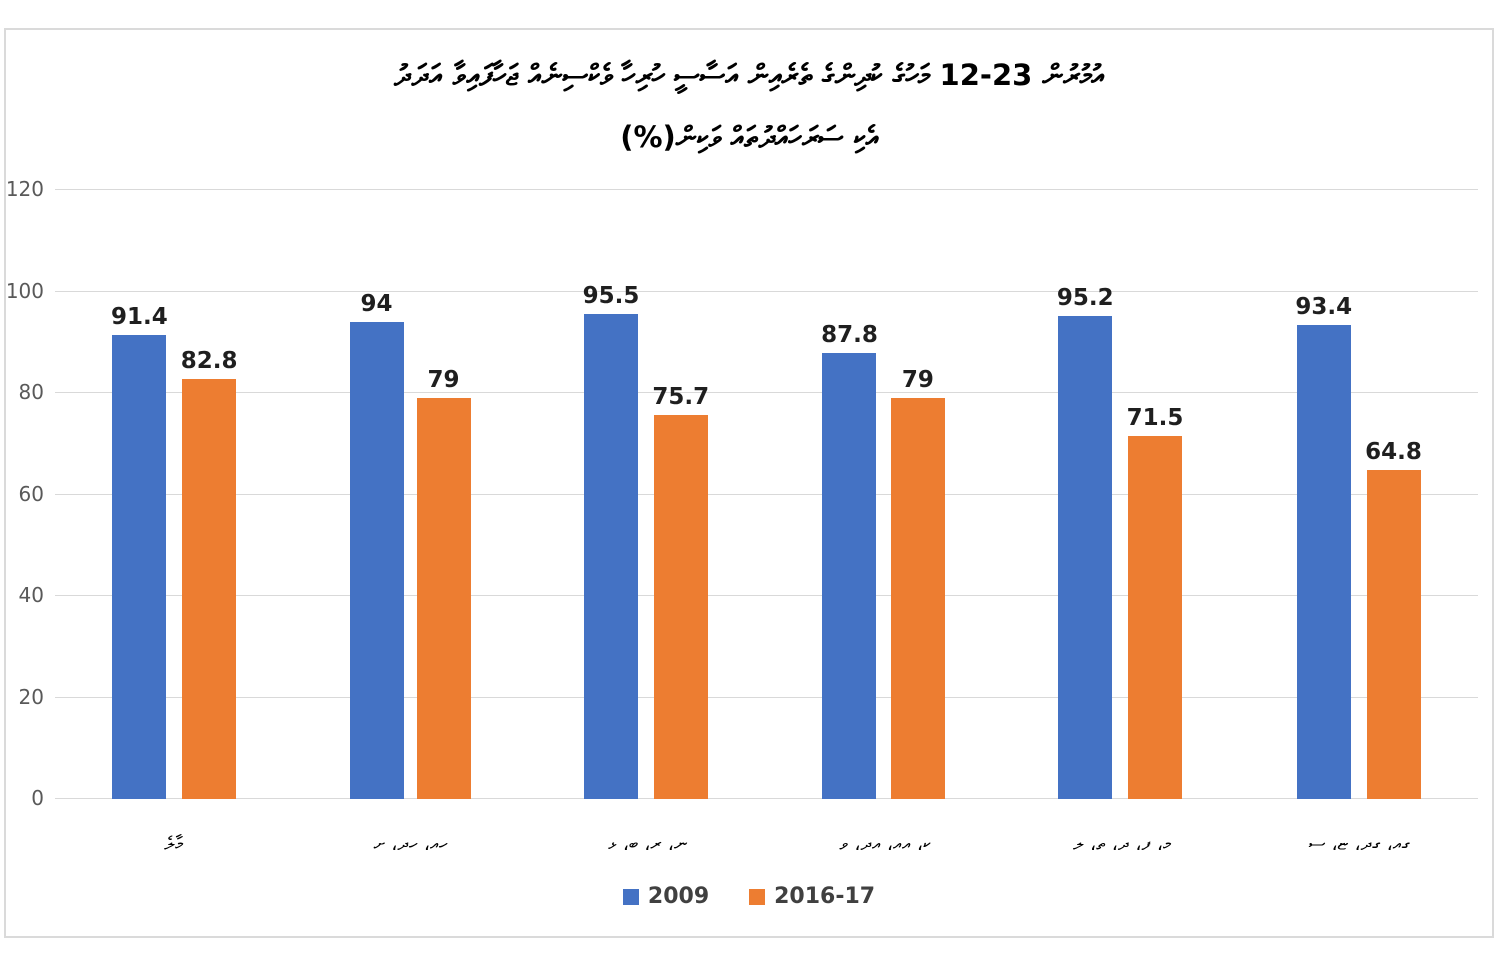 The image size is (1500, 968). Describe the element at coordinates (139, 317) in the screenshot. I see `bar-value-label: 91.4` at that location.